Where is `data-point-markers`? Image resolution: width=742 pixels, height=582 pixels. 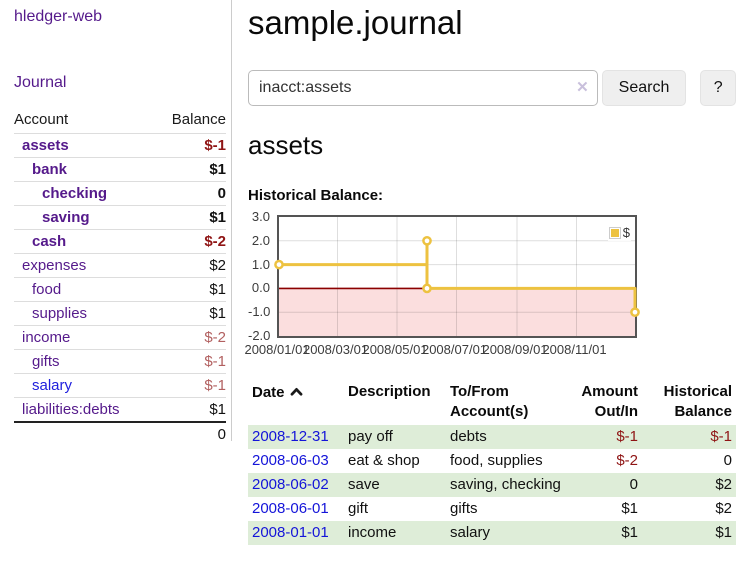
data-point-markers is located at coordinates (457, 276).